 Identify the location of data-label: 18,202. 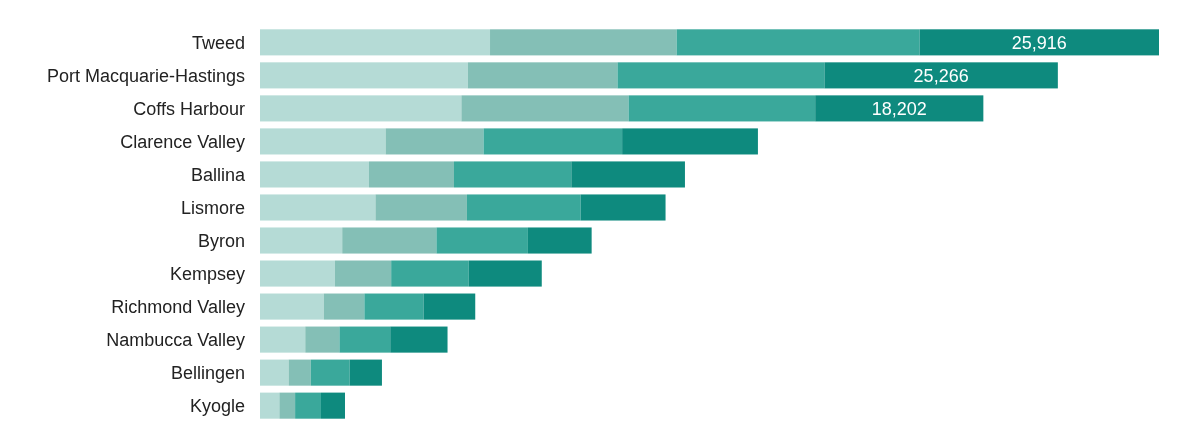
(899, 108).